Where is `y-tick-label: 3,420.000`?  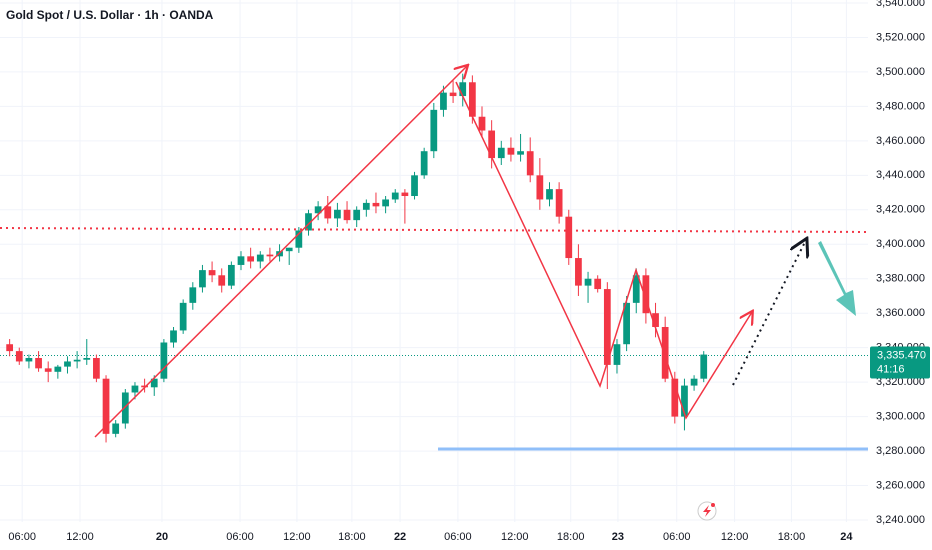
y-tick-label: 3,420.000 is located at coordinates (900, 210).